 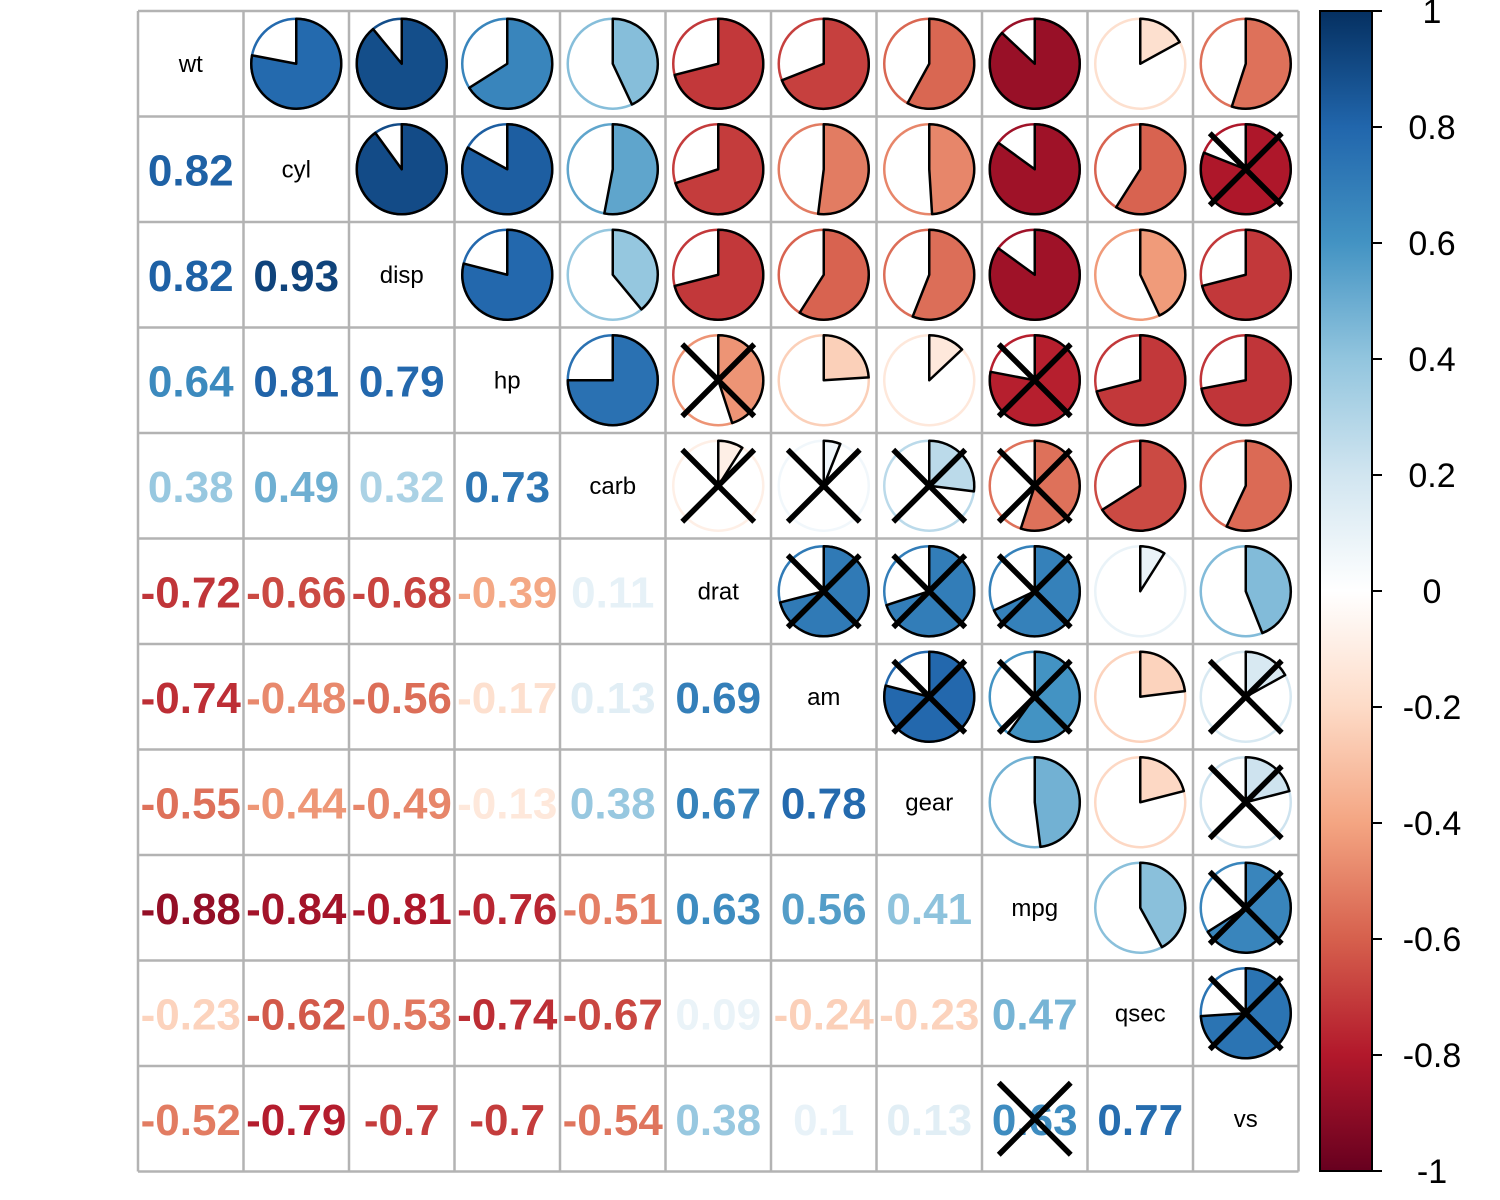 What do you see at coordinates (1431, 128) in the screenshot?
I see `colorbar-tick-label: 0.8` at bounding box center [1431, 128].